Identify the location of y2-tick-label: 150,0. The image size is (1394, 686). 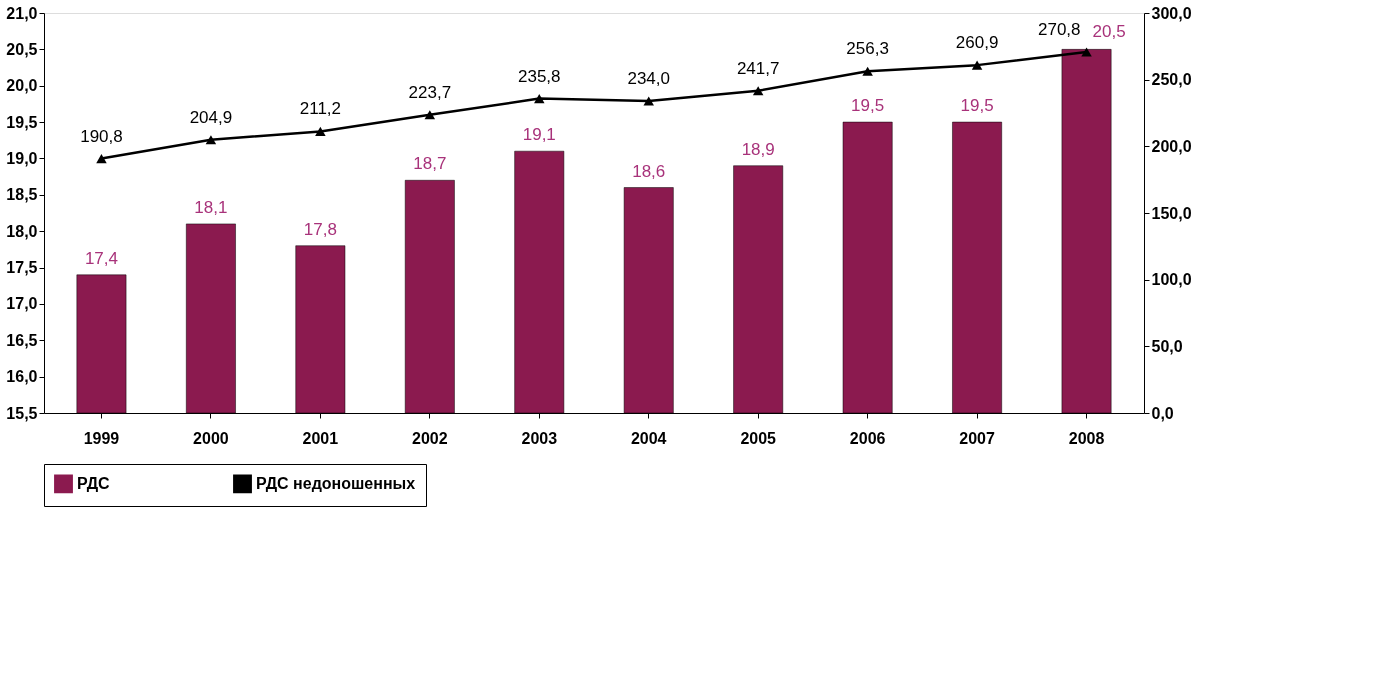
(1171, 213).